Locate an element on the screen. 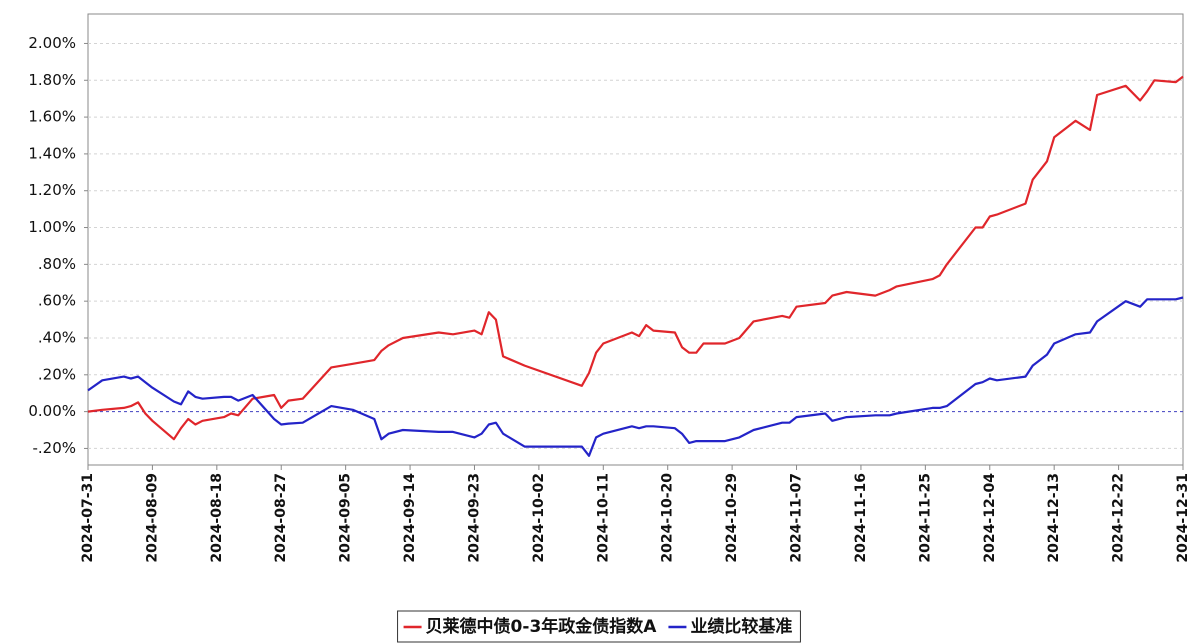  x-tick-label: 2024-08-09 is located at coordinates (152, 518).